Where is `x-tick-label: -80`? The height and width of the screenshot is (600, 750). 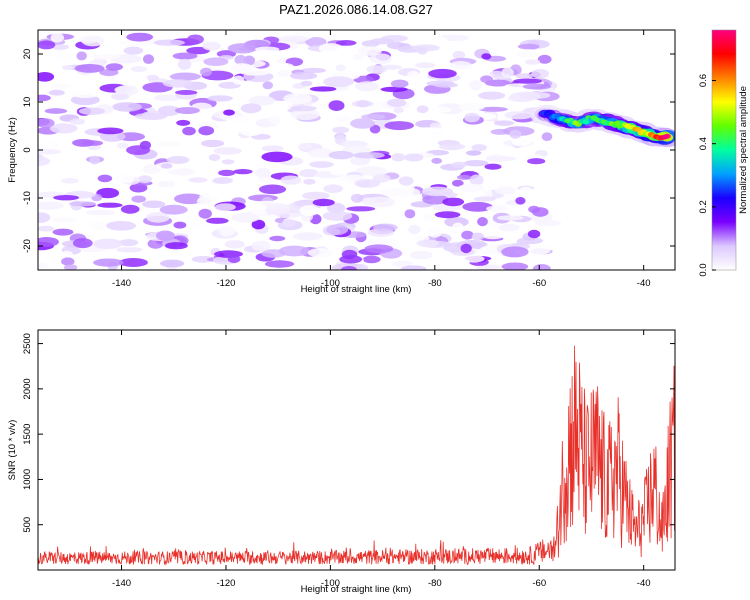
x-tick-label: -80 is located at coordinates (435, 283).